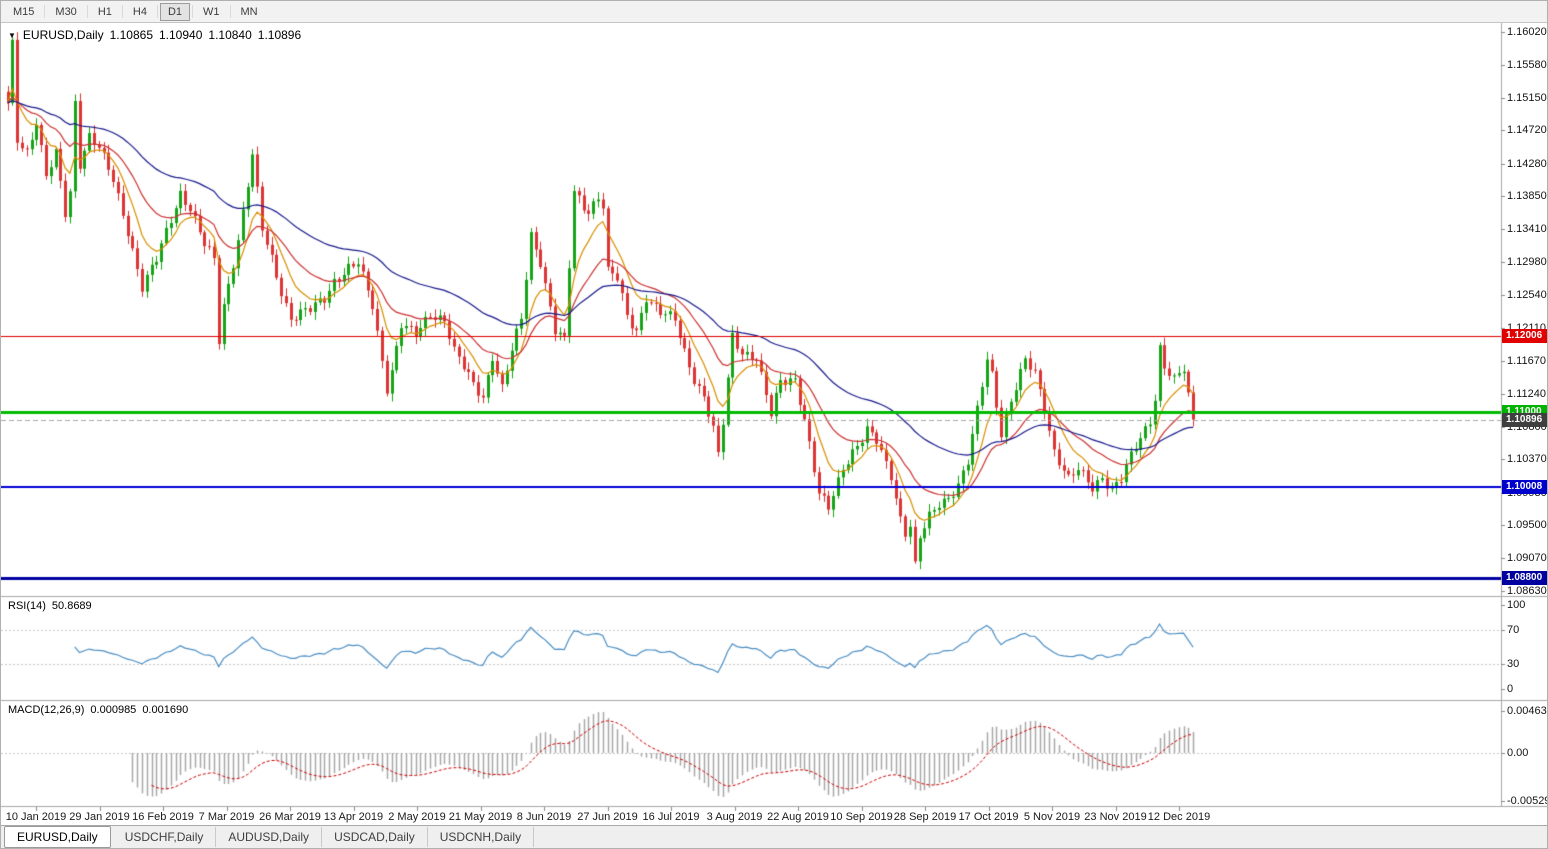 The height and width of the screenshot is (849, 1548). I want to click on timeframe-button-h4: H4, so click(140, 12).